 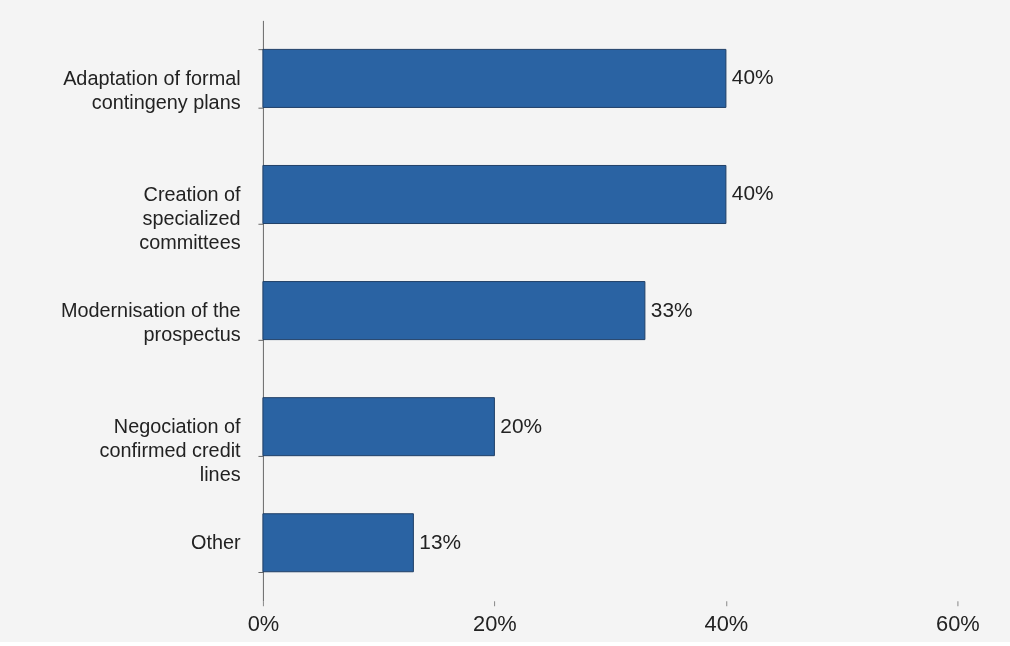 What do you see at coordinates (152, 89) in the screenshot?
I see `y-tick-label: Adaptation of formal contingeny plans` at bounding box center [152, 89].